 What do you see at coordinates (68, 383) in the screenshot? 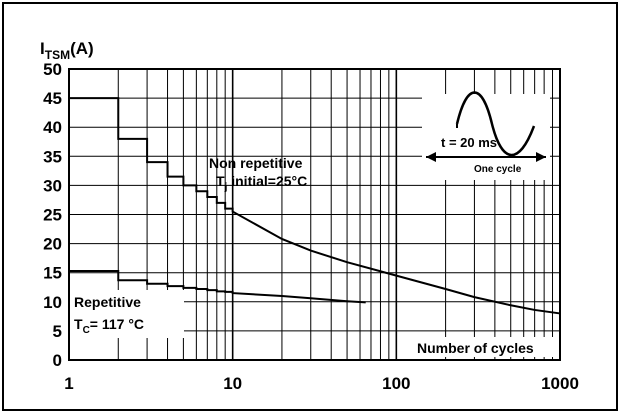
I see `x-tick-label: 1` at bounding box center [68, 383].